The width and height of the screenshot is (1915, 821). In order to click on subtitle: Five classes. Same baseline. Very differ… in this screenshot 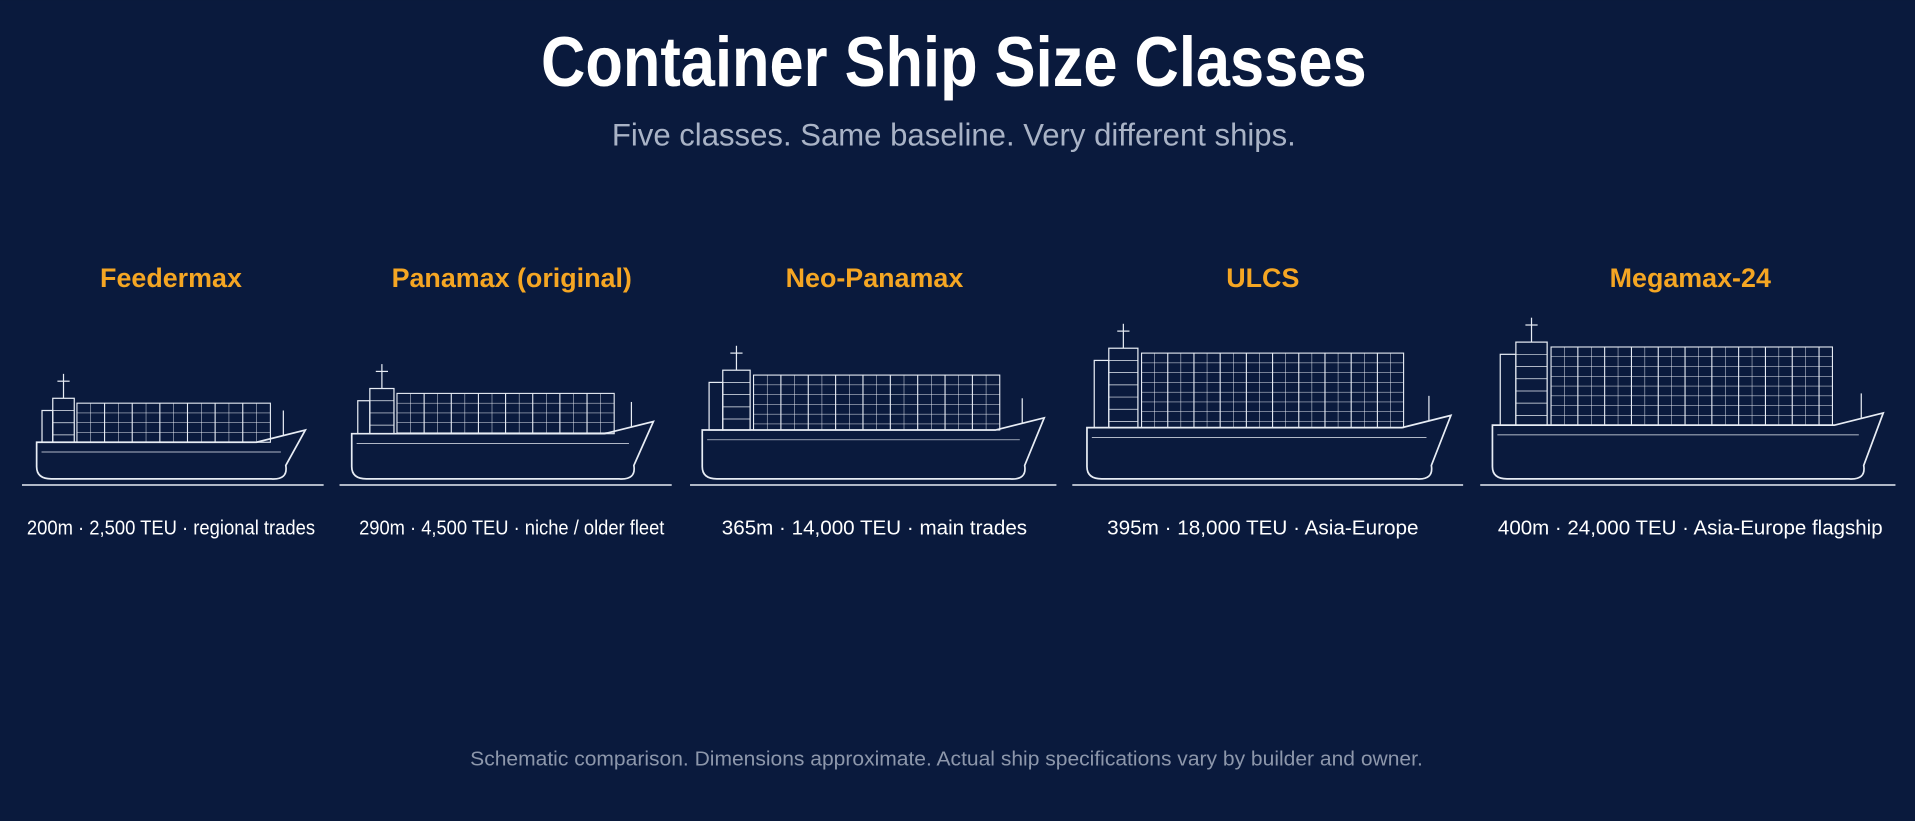, I will do `click(954, 134)`.